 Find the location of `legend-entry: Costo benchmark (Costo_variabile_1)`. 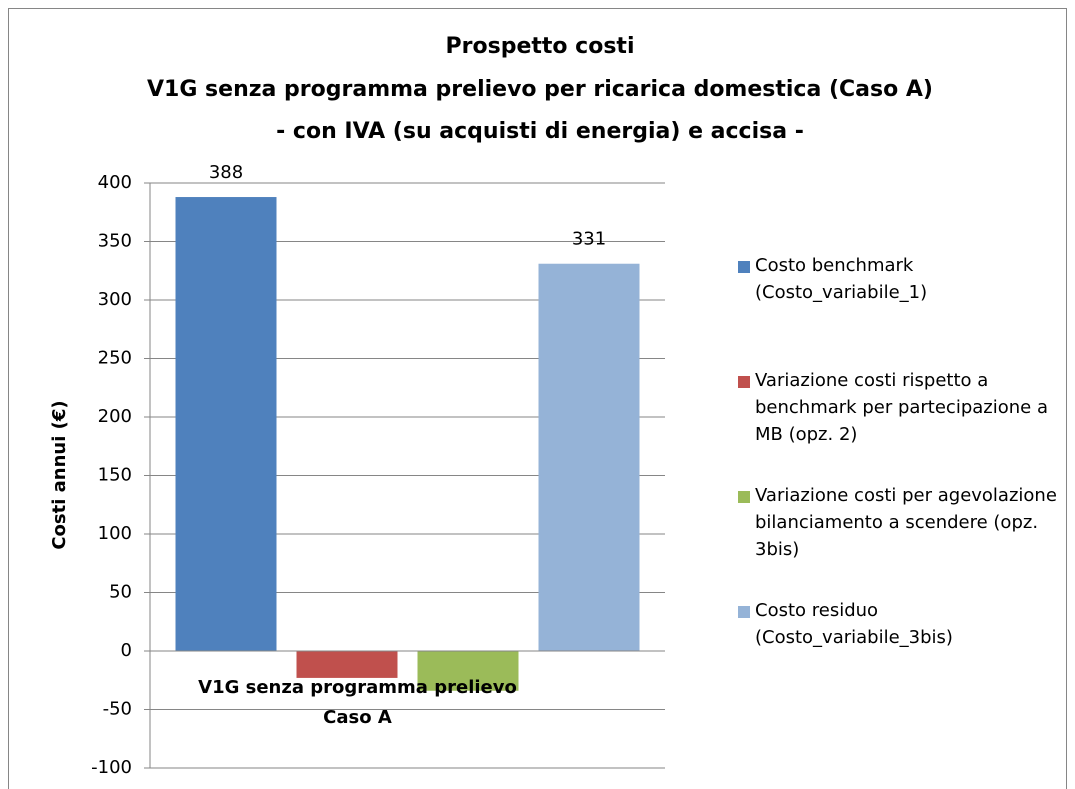

legend-entry: Costo benchmark (Costo_variabile_1) is located at coordinates (898, 309).